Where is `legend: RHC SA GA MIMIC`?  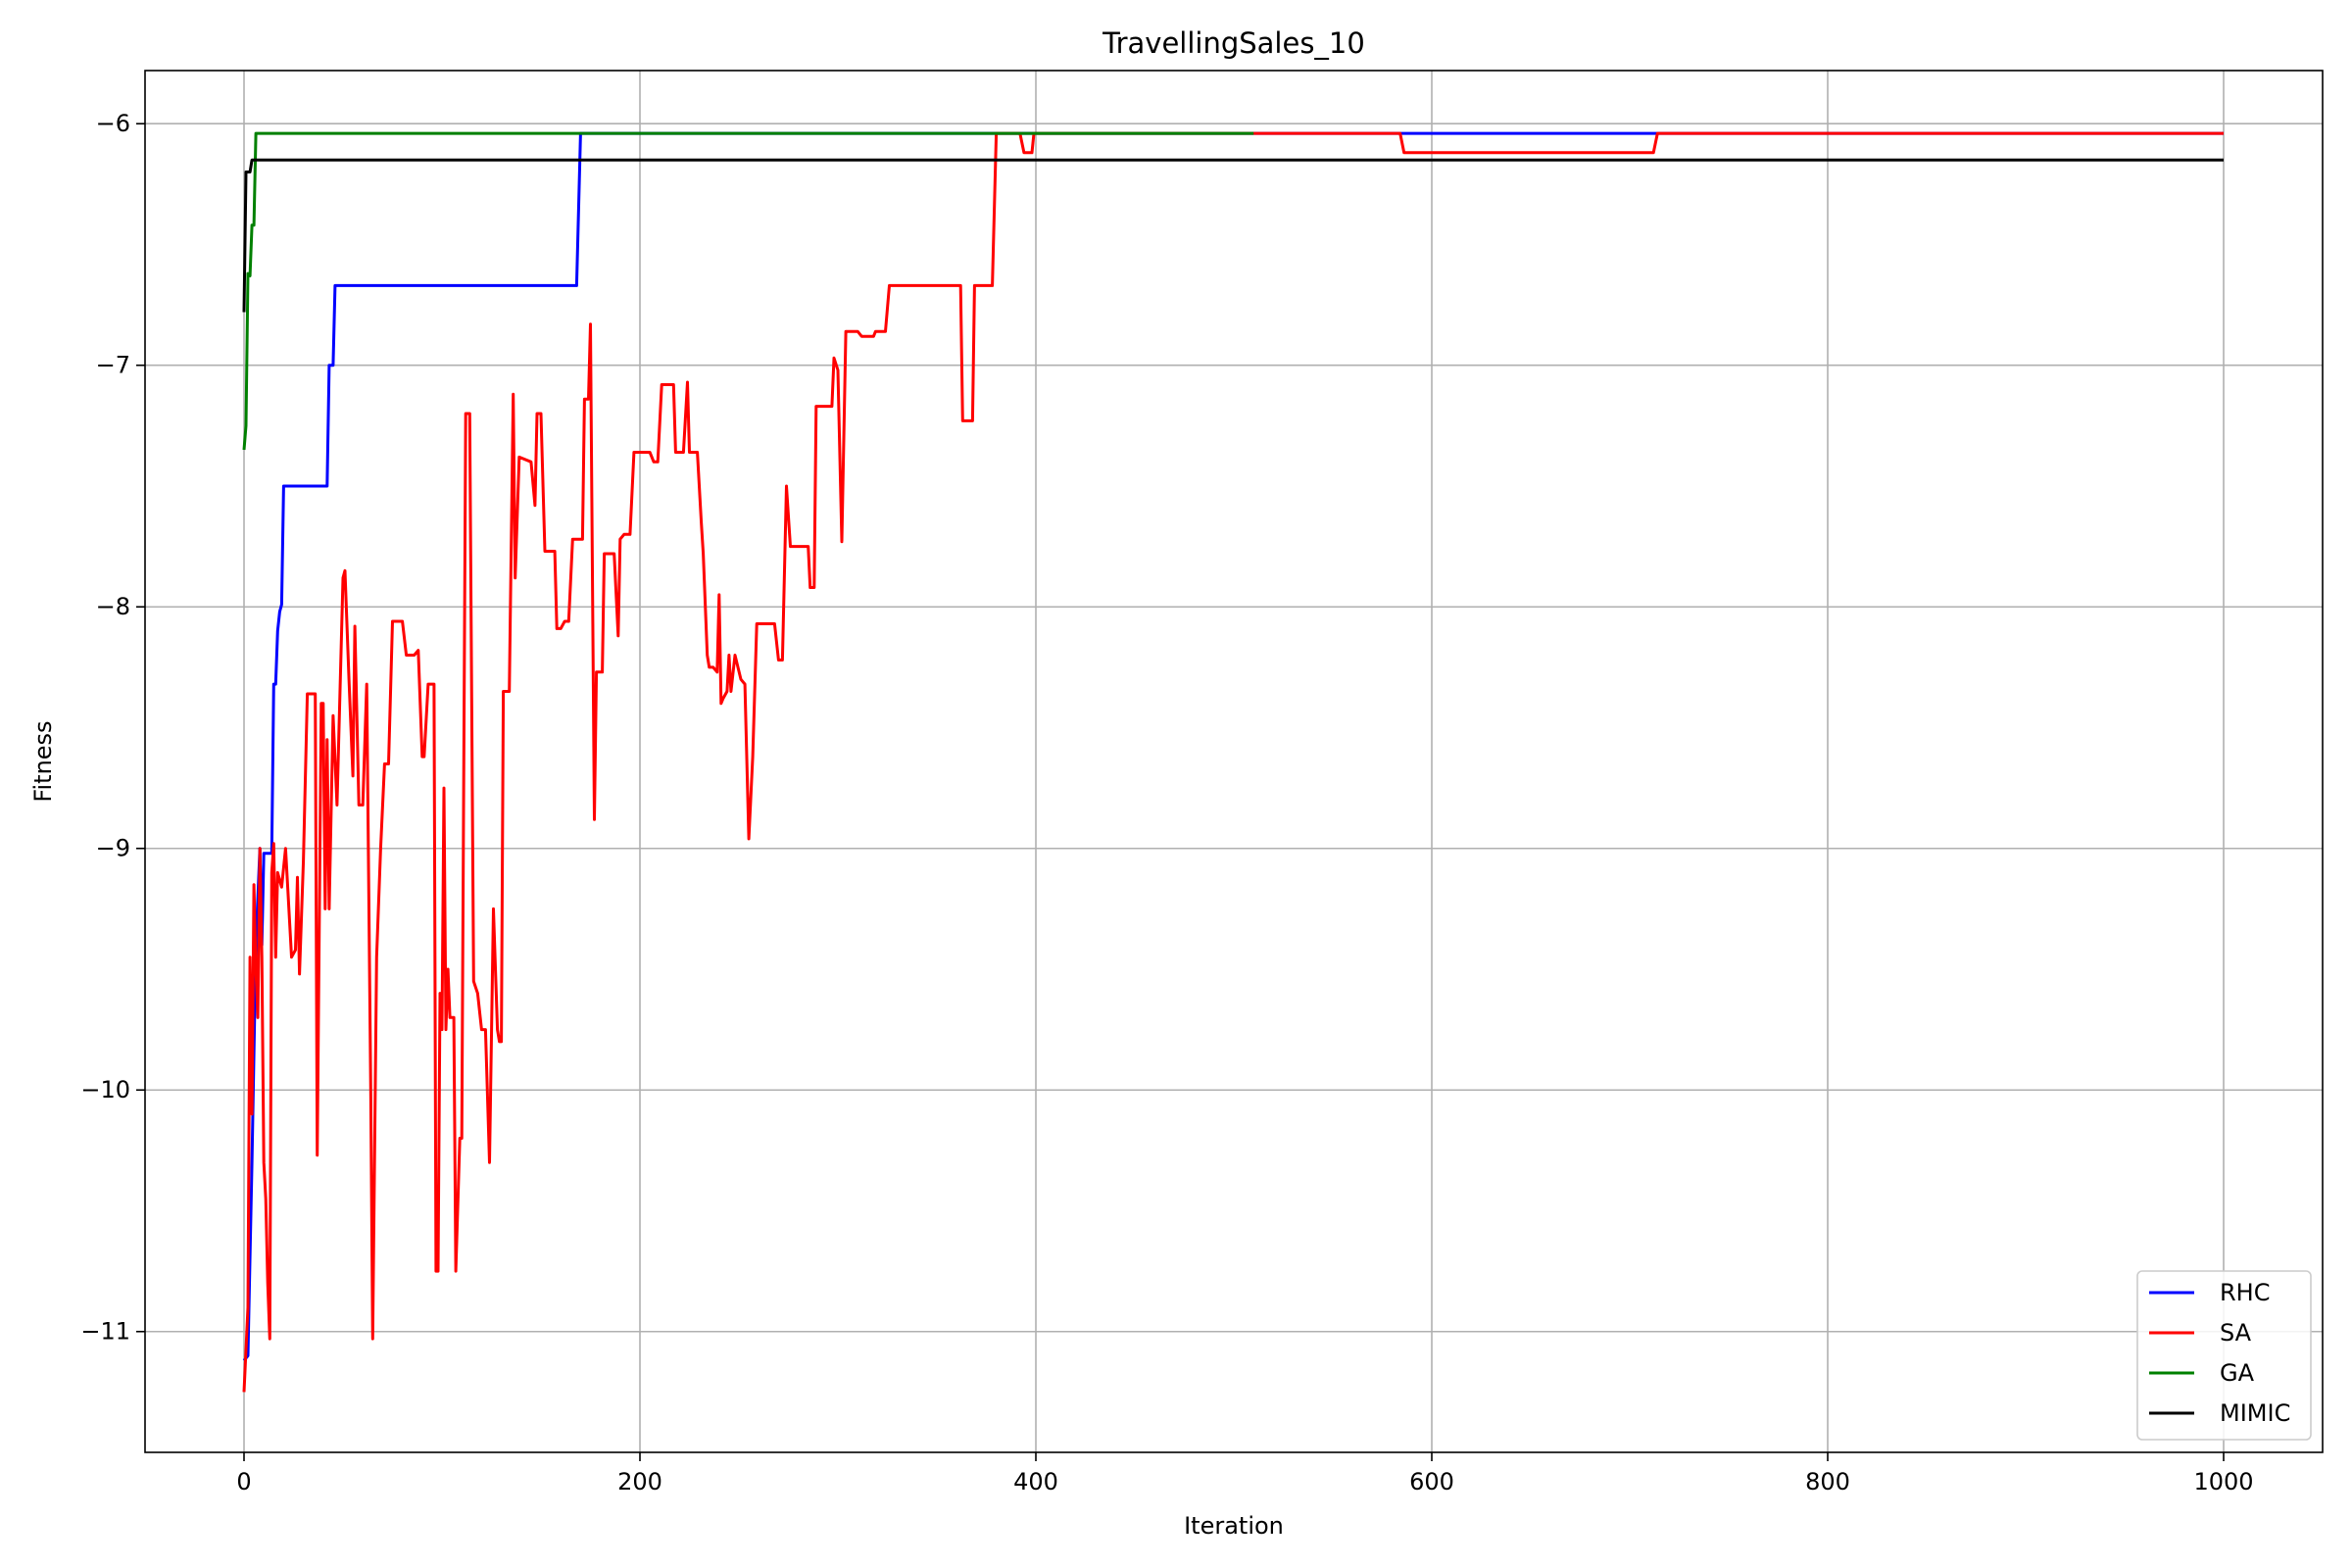 legend: RHC SA GA MIMIC is located at coordinates (2224, 1355).